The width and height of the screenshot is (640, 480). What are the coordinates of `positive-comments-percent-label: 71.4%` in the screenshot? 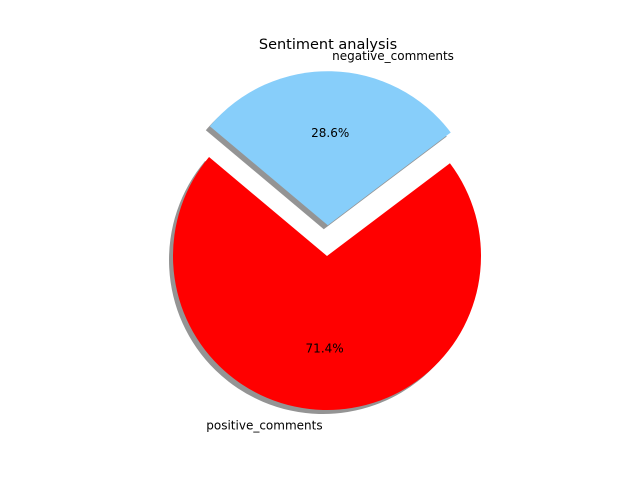 It's located at (325, 348).